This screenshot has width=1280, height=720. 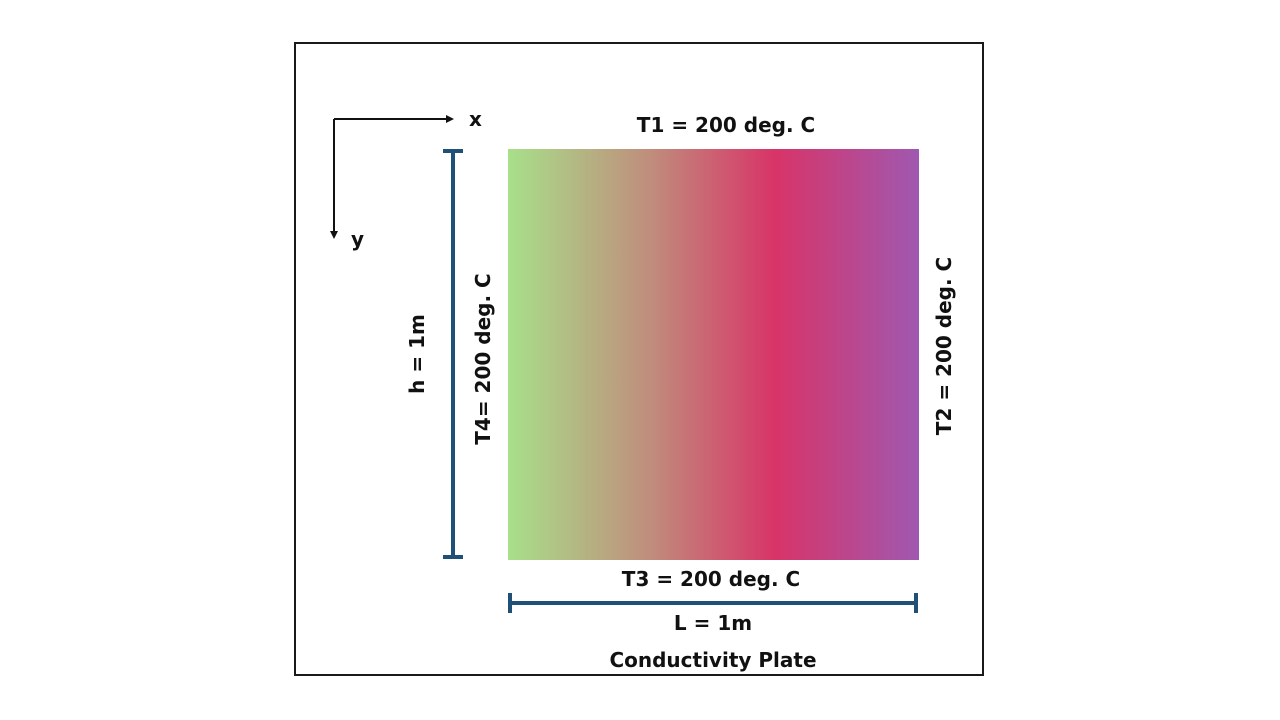 What do you see at coordinates (357, 239) in the screenshot?
I see `y-axis-label: y` at bounding box center [357, 239].